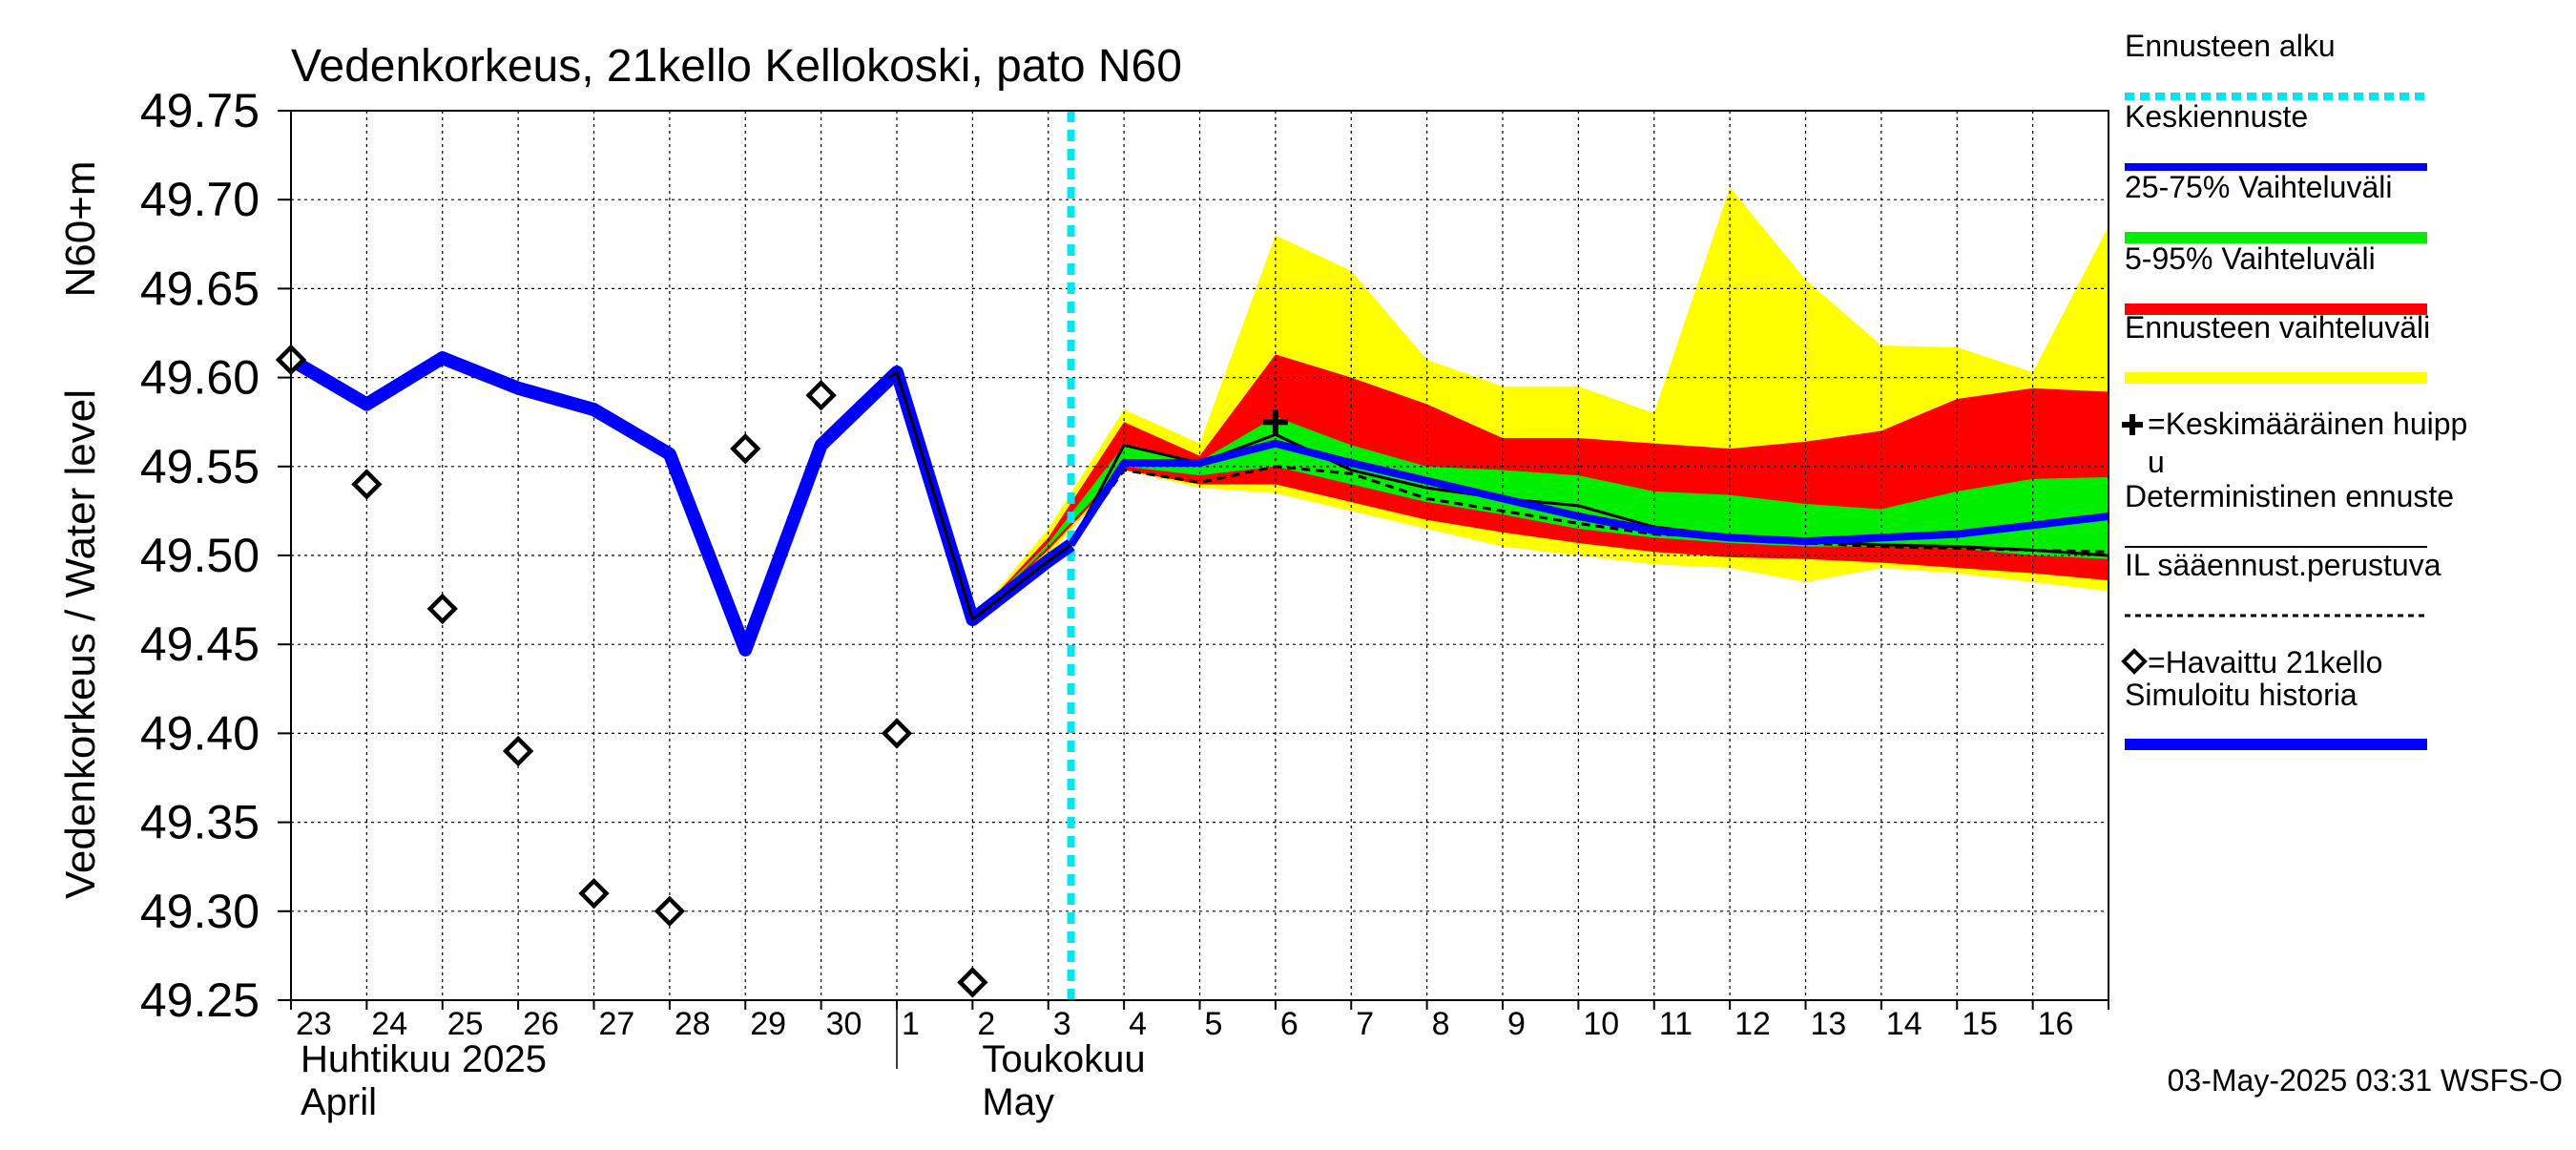 The image size is (2576, 1150). I want to click on y-tick-label: 49.50, so click(200, 555).